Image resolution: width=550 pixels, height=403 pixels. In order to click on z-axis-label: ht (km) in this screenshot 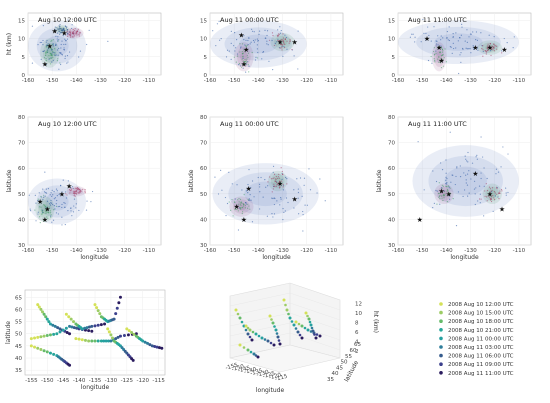, I will do `click(375, 322)`.